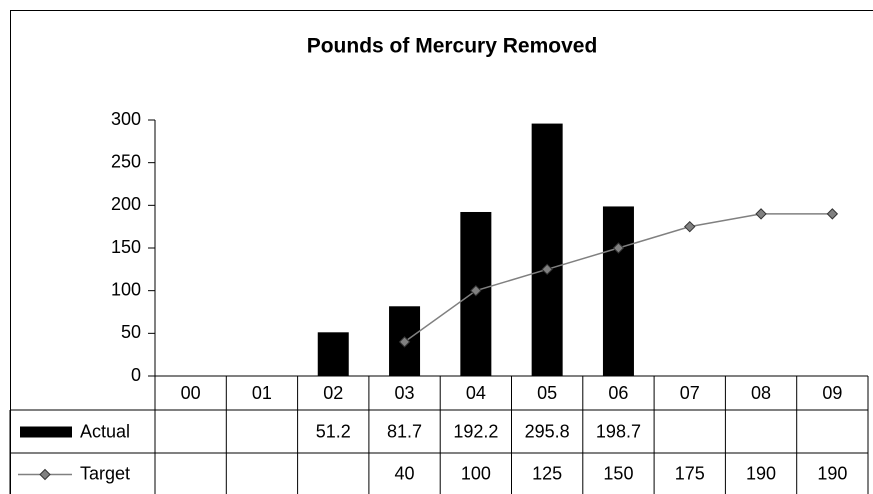 This screenshot has width=873, height=494. I want to click on chart-title: Pounds of Mercury Removed, so click(452, 46).